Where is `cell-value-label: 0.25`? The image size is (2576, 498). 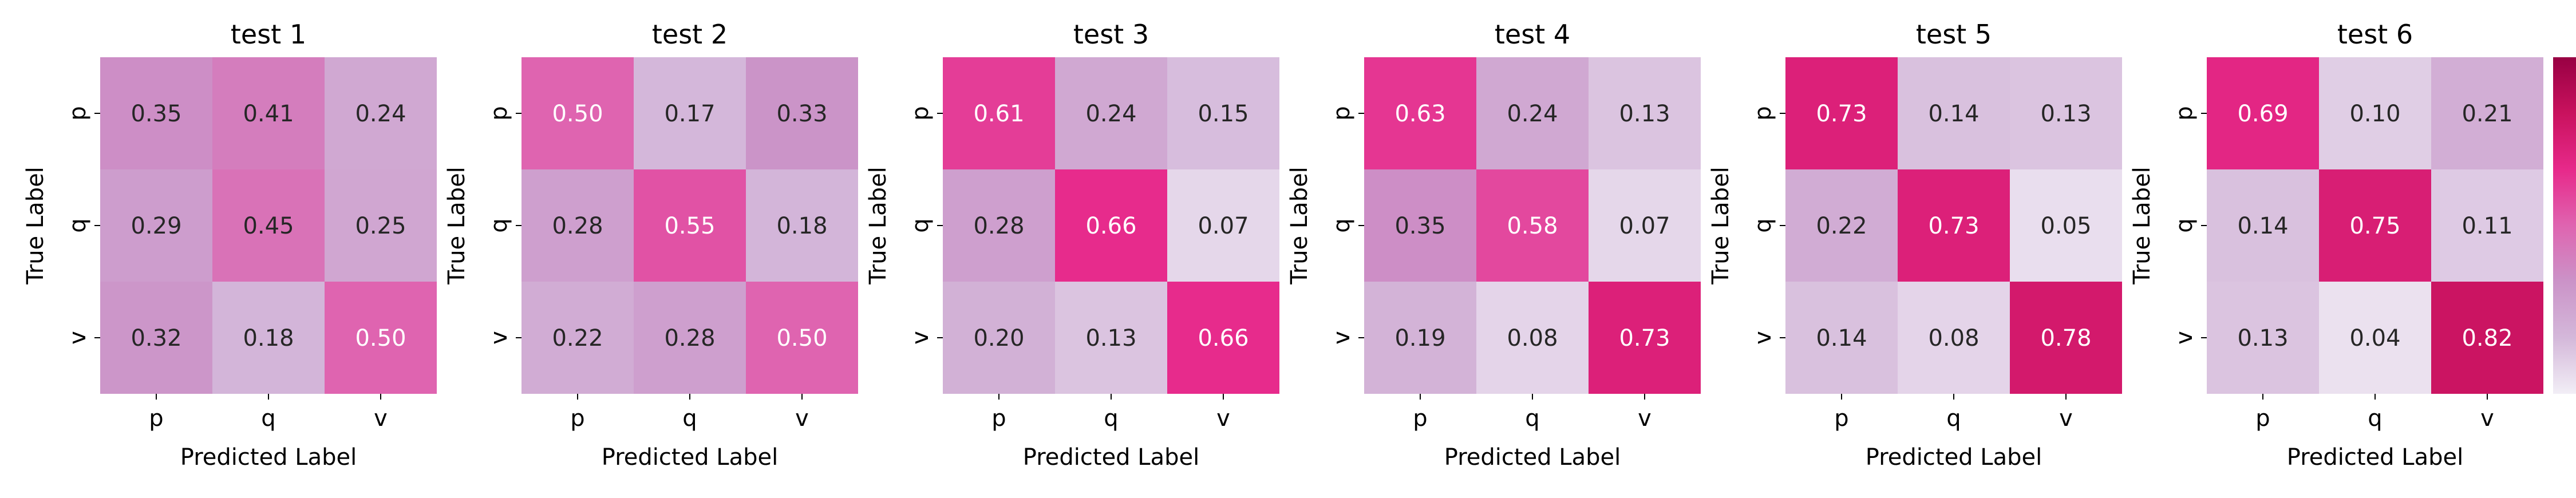 cell-value-label: 0.25 is located at coordinates (380, 226).